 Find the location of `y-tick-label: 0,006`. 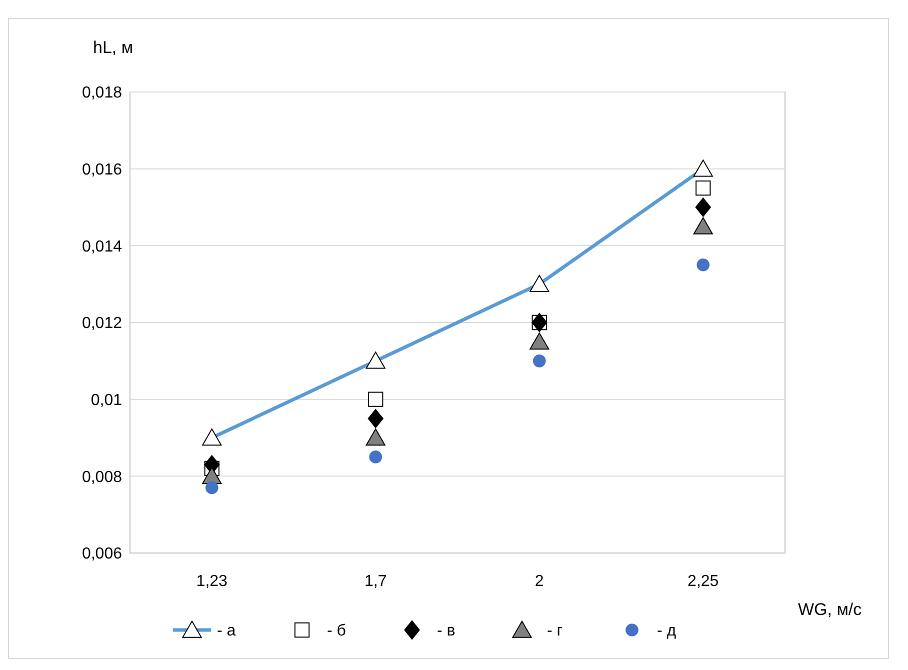

y-tick-label: 0,006 is located at coordinates (102, 554).